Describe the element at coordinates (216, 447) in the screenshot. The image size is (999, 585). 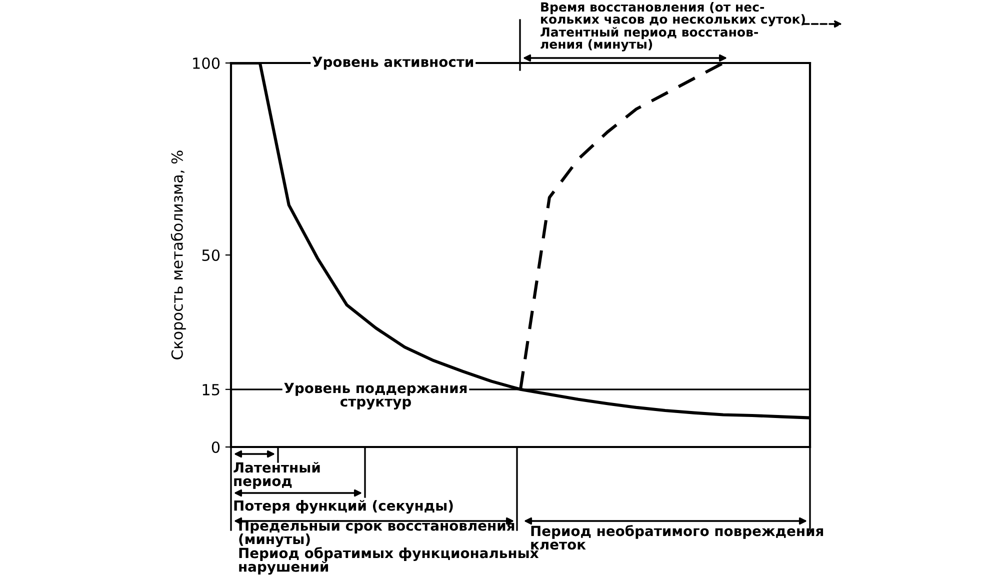
I see `y-tick-label: 0` at that location.